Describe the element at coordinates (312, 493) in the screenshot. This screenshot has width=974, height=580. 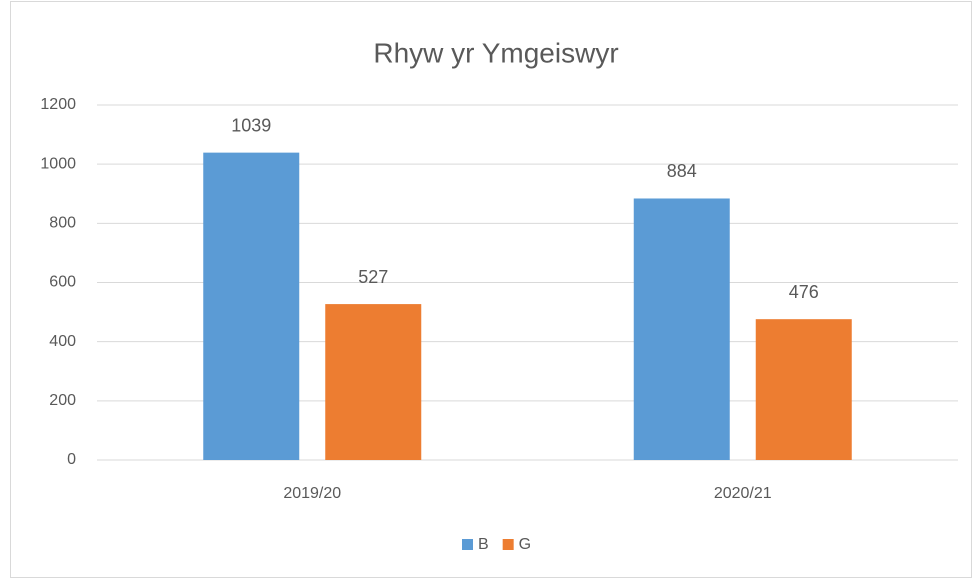
I see `x-tick-label: 2019/20` at that location.